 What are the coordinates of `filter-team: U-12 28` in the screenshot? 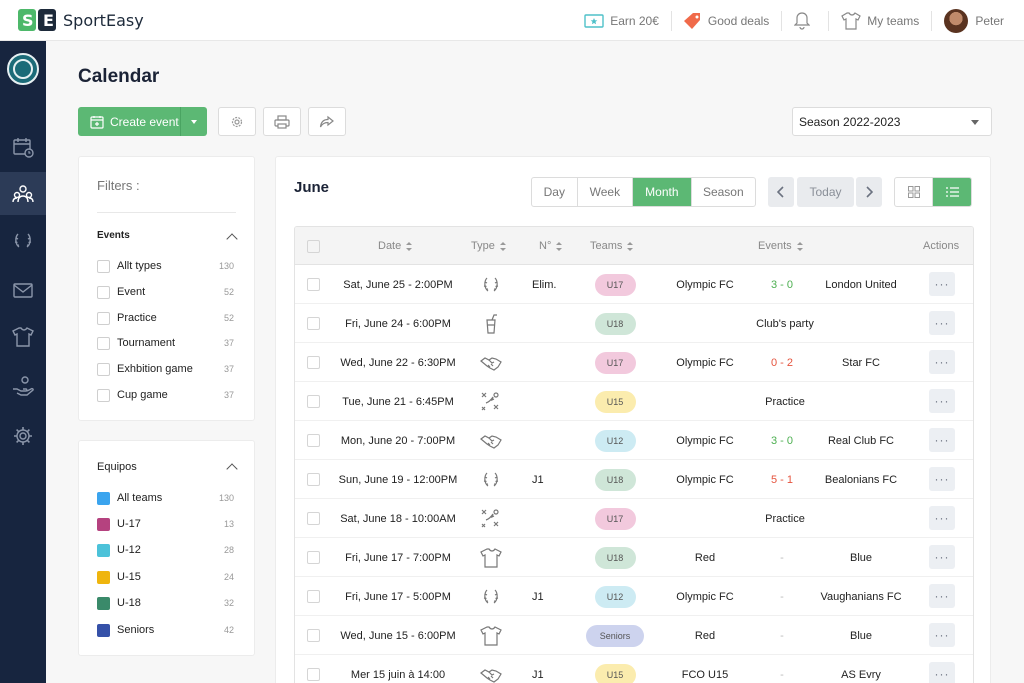 It's located at (165, 550).